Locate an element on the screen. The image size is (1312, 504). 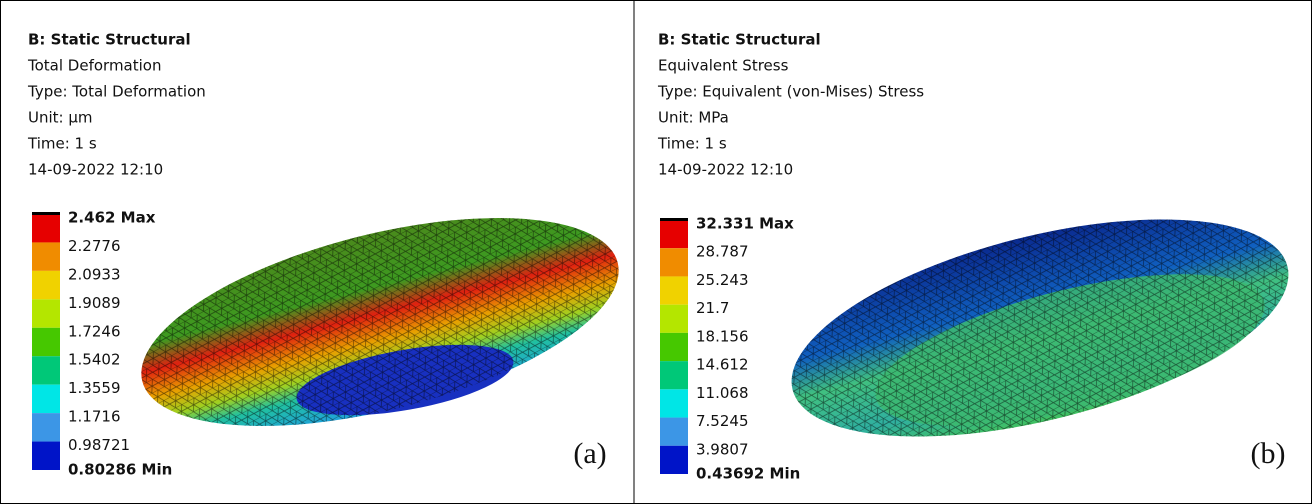
legend-label: 3.9807 is located at coordinates (722, 449).